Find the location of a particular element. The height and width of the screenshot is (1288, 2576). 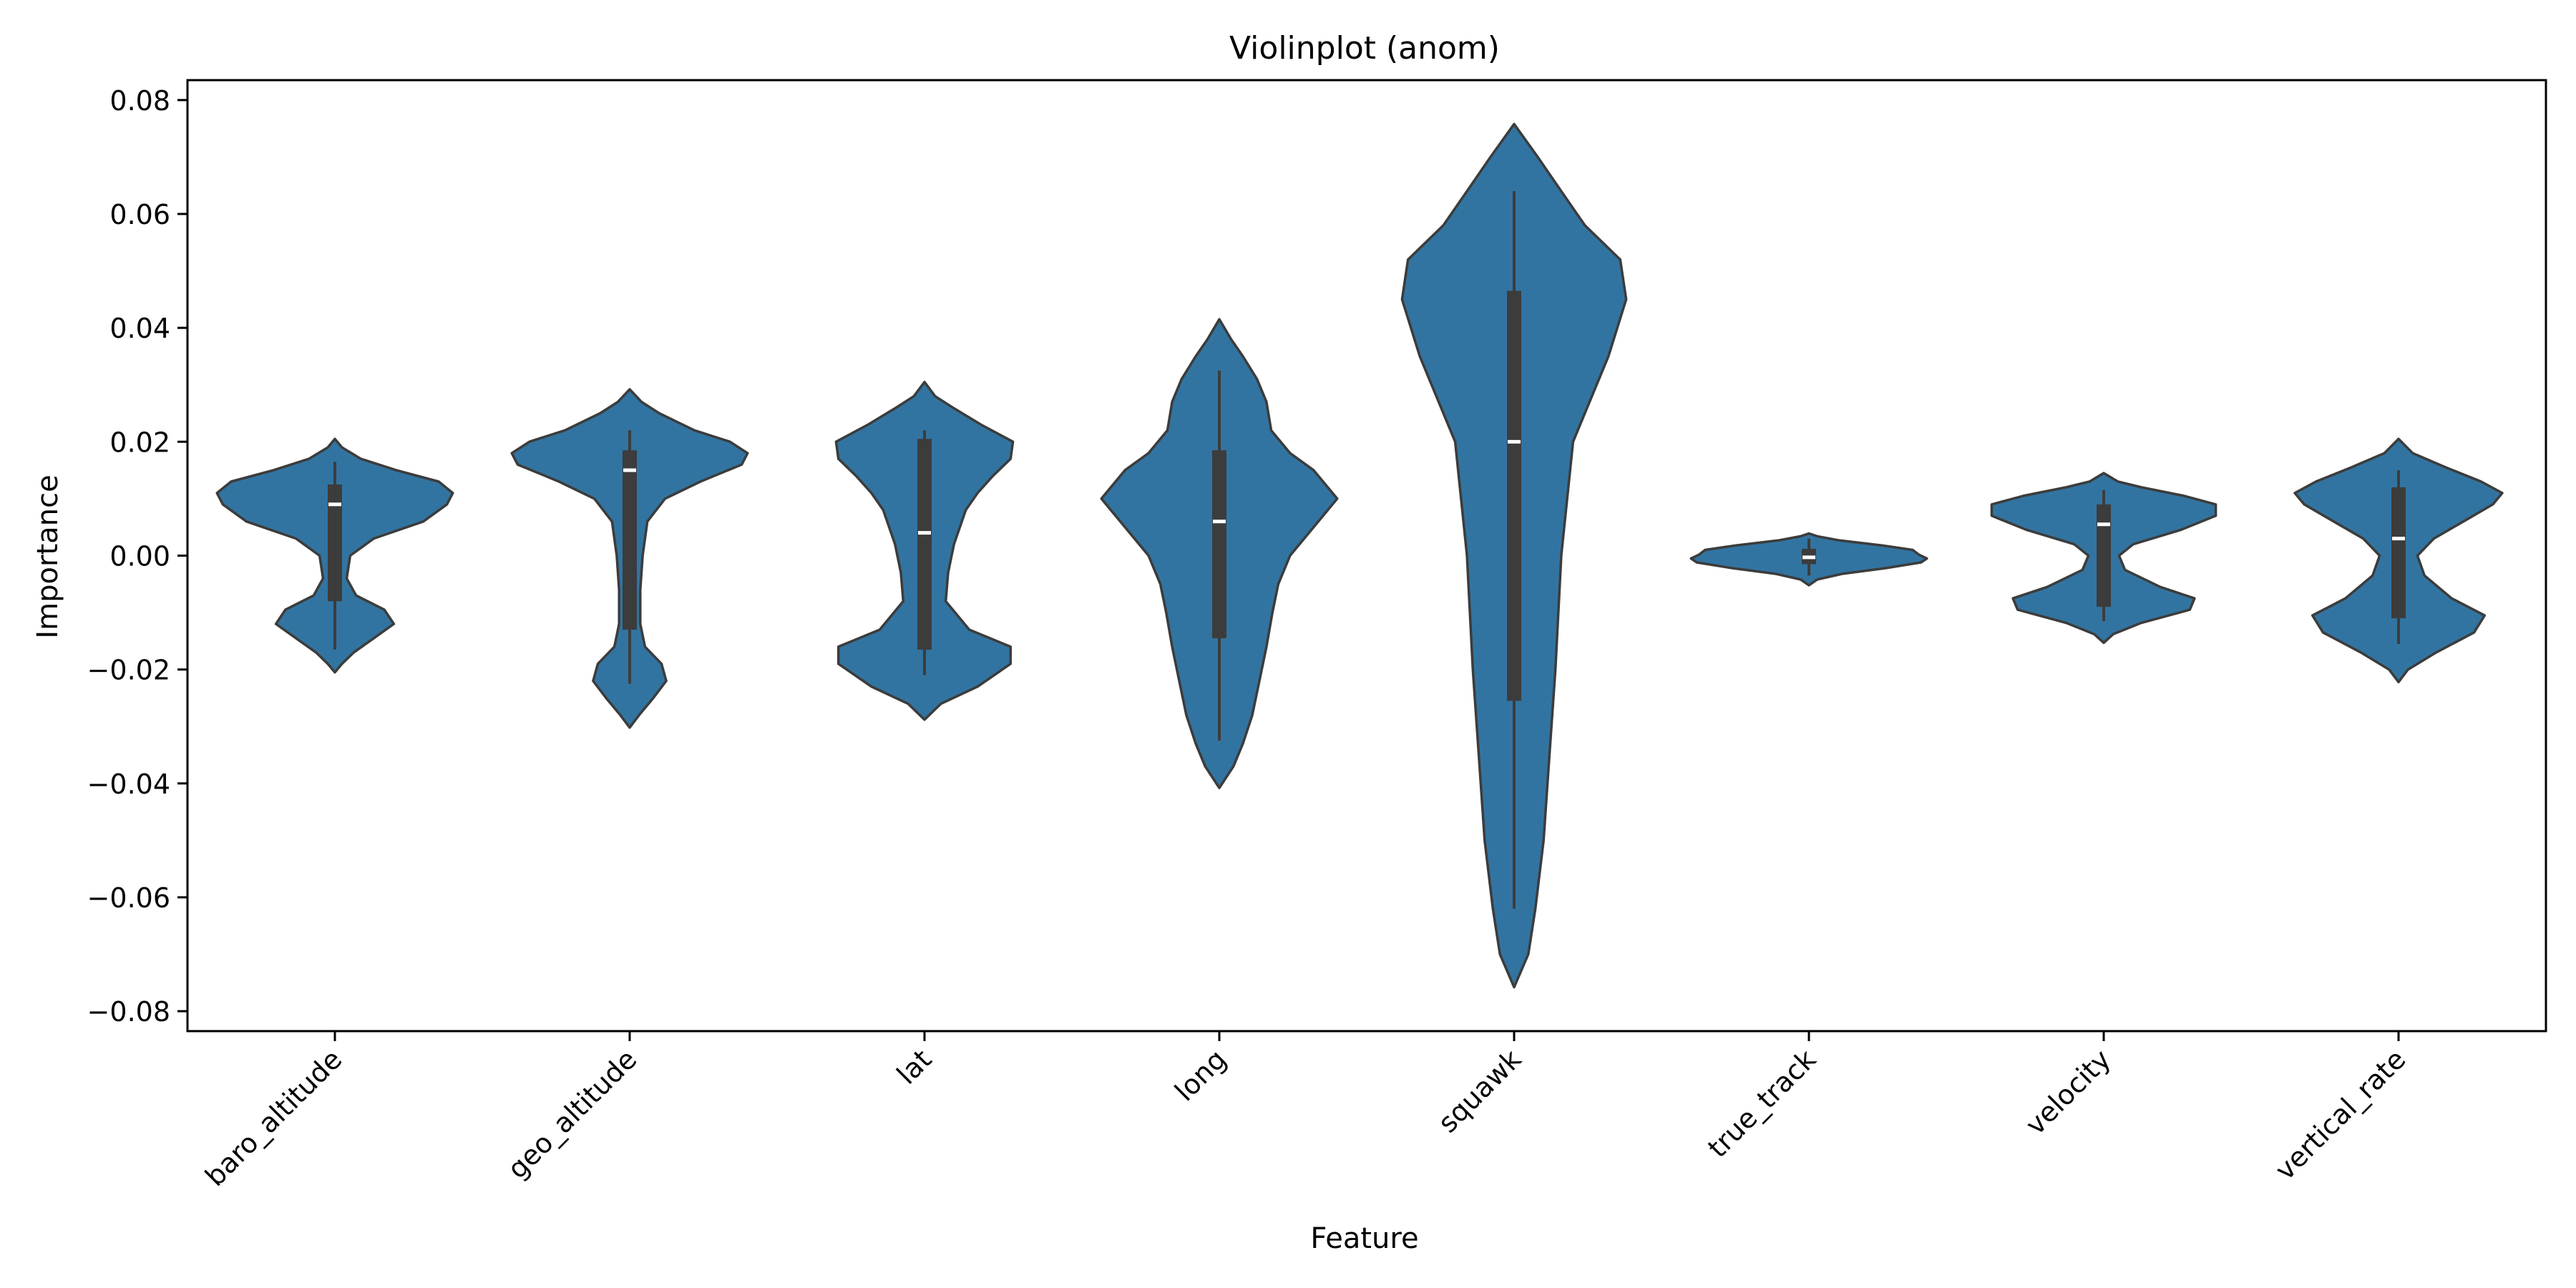

violin-lat is located at coordinates (924, 551).